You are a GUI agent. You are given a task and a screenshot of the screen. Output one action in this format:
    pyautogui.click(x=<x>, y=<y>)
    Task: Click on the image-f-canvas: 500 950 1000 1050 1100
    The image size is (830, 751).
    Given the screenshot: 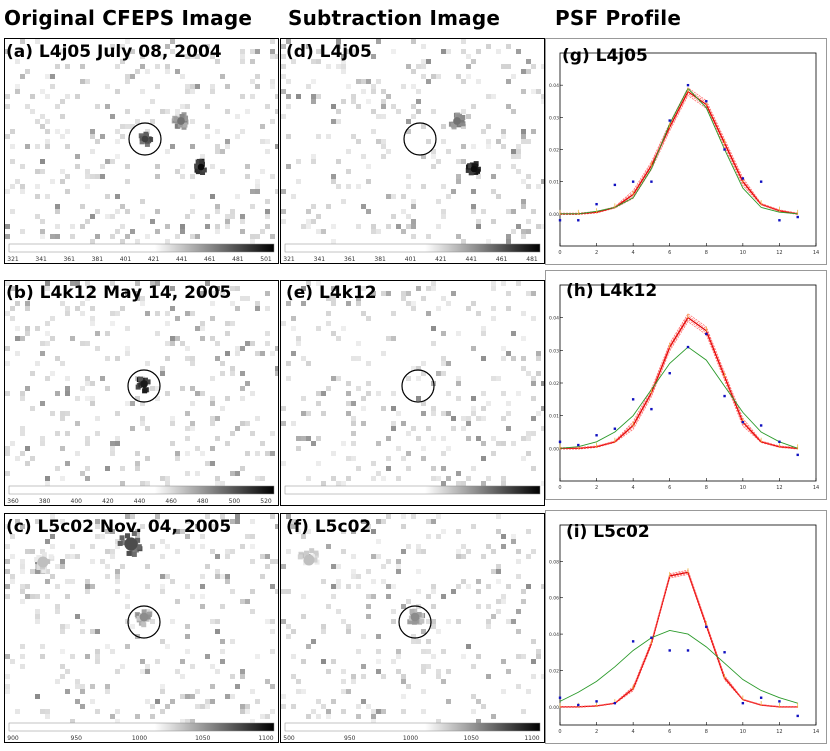 What is the action you would take?
    pyautogui.click(x=412, y=628)
    